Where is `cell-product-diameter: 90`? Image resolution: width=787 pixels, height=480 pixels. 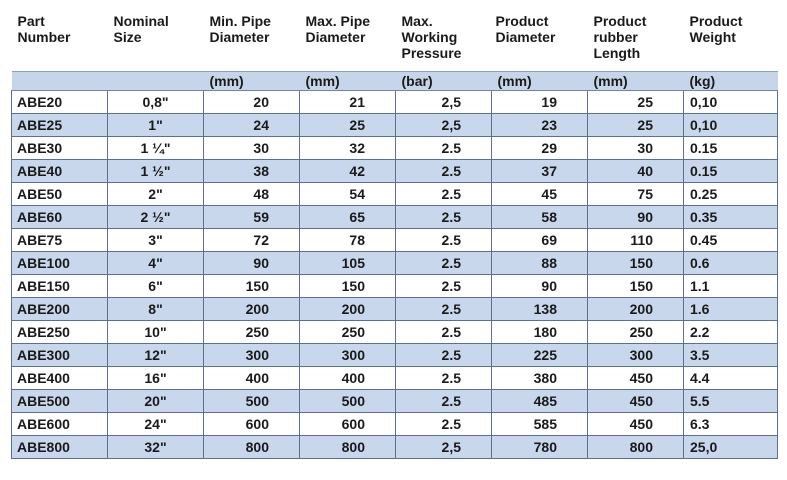
cell-product-diameter: 90 is located at coordinates (539, 286).